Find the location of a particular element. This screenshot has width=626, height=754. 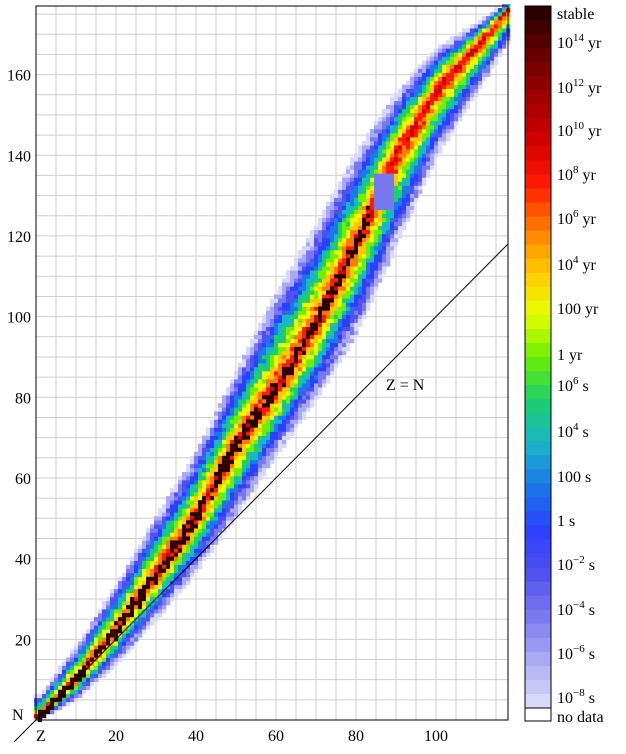

colorbar-swatch is located at coordinates (538, 673).